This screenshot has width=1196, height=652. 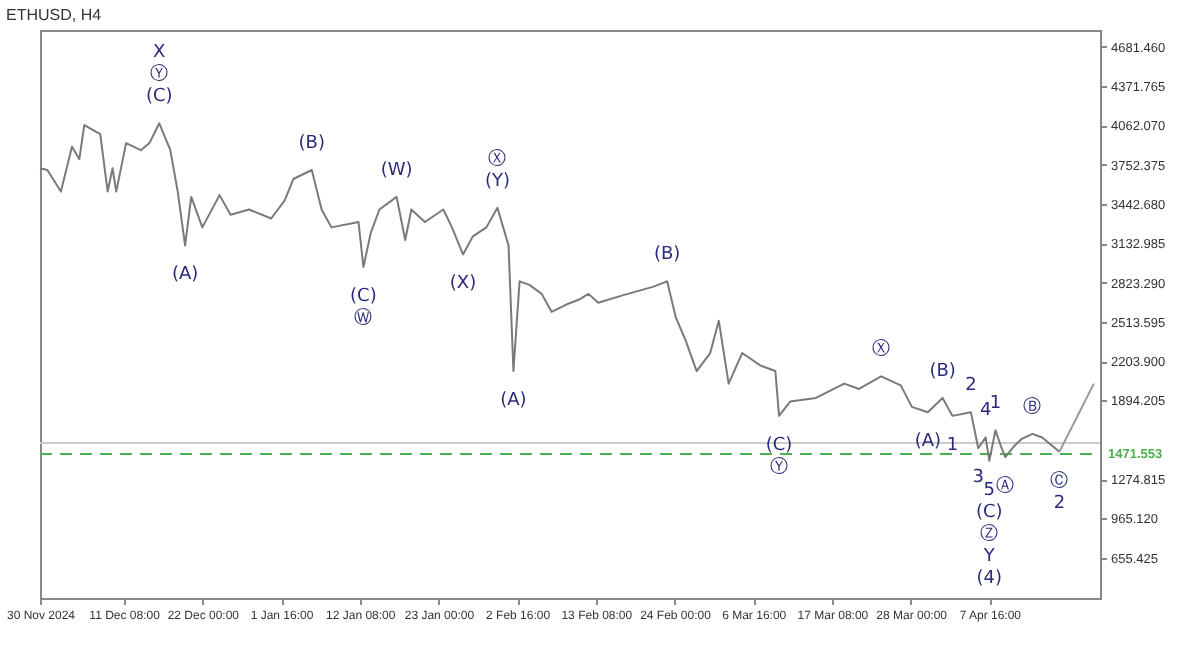 What do you see at coordinates (989, 490) in the screenshot?
I see `annotation: 5` at bounding box center [989, 490].